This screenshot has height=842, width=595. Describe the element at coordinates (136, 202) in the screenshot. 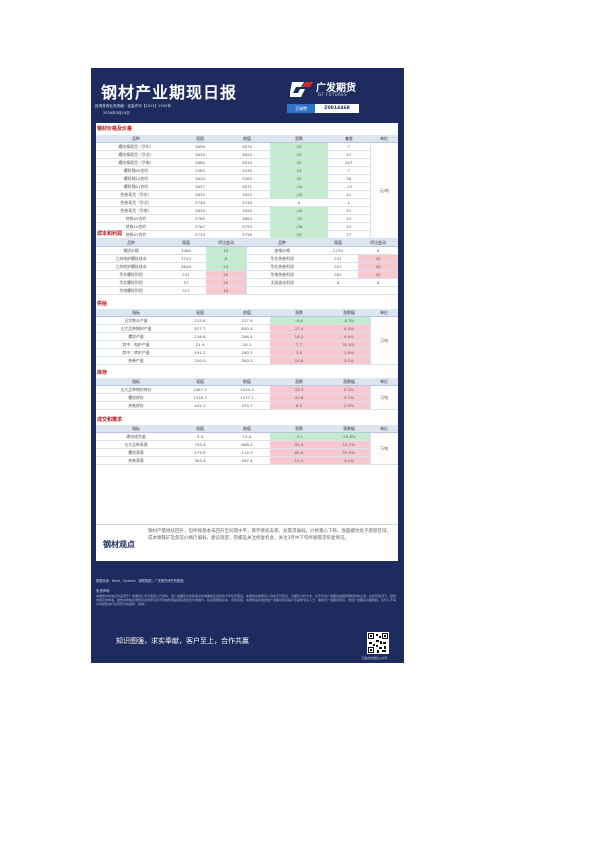

I see `row-label: 热卷现货（华北）` at that location.